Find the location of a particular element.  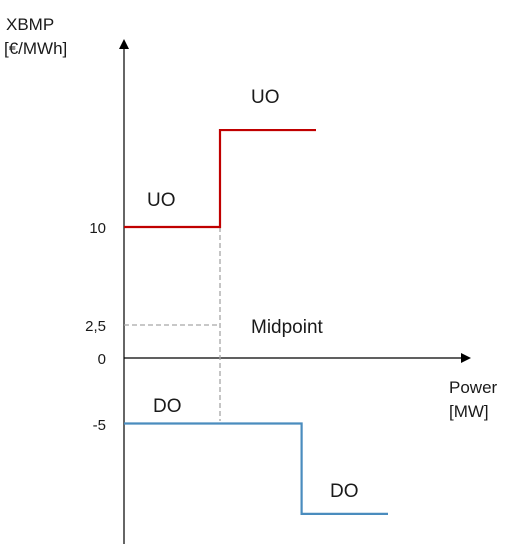

uo-label-upper: UO is located at coordinates (265, 97).